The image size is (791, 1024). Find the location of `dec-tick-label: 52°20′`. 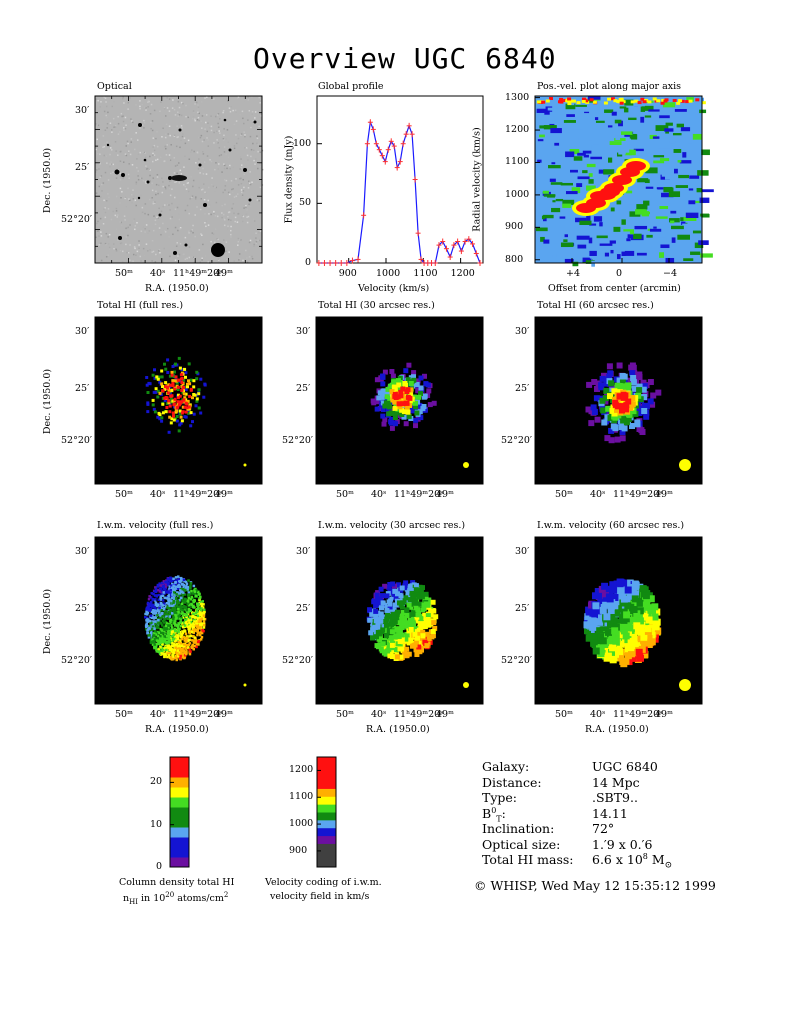

dec-tick-label: 52°20′ is located at coordinates (77, 440).